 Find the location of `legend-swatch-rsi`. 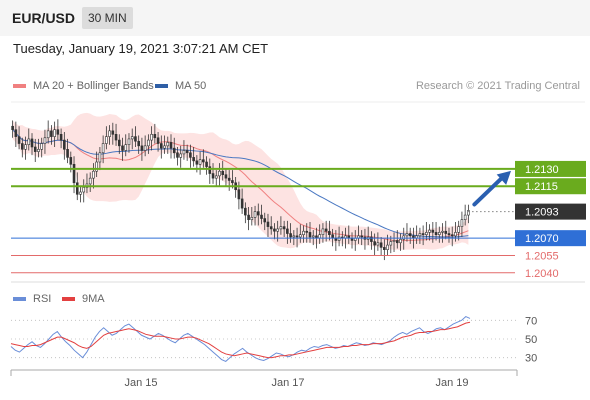

legend-swatch-rsi is located at coordinates (19, 299).